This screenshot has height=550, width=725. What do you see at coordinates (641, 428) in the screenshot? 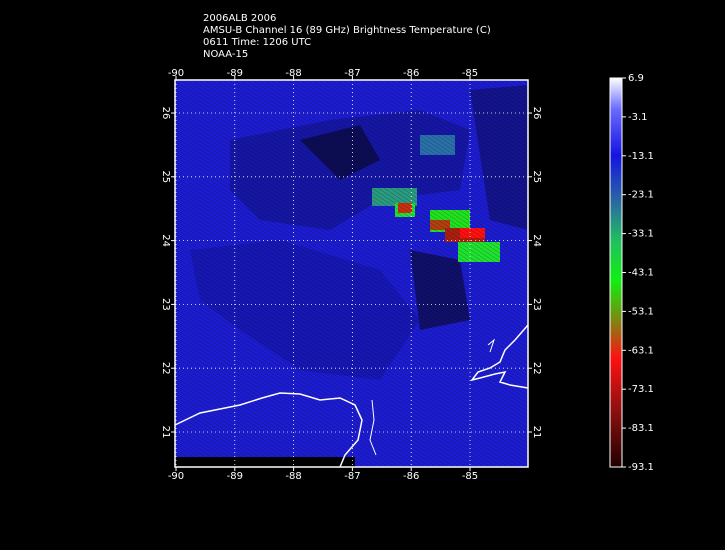
I see `colorbar-label: -83.1` at bounding box center [641, 428].